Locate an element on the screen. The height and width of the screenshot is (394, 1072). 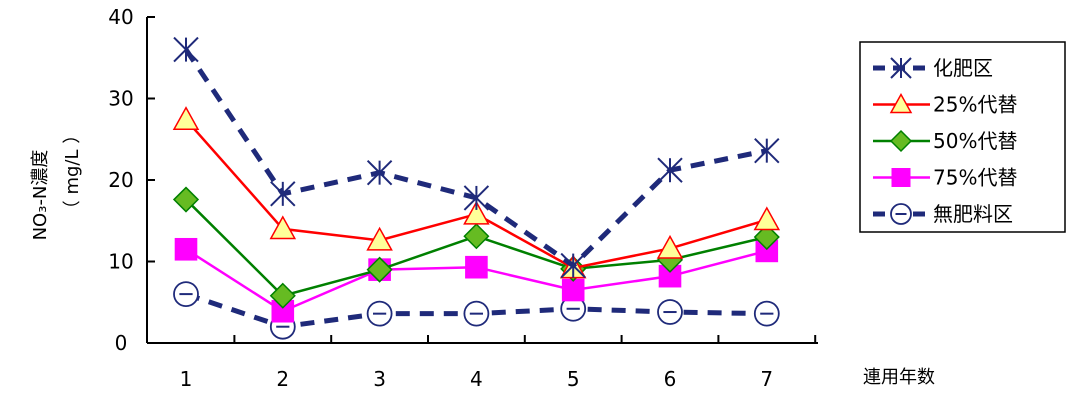
legend-label: 化肥区 is located at coordinates (963, 68).